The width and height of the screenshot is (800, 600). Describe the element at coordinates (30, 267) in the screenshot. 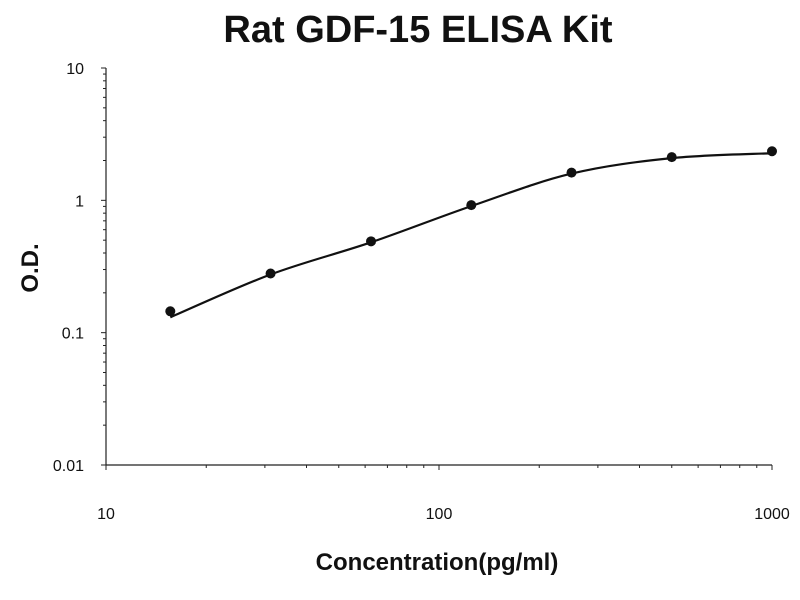

I see `y-axis-title: O.D.` at that location.